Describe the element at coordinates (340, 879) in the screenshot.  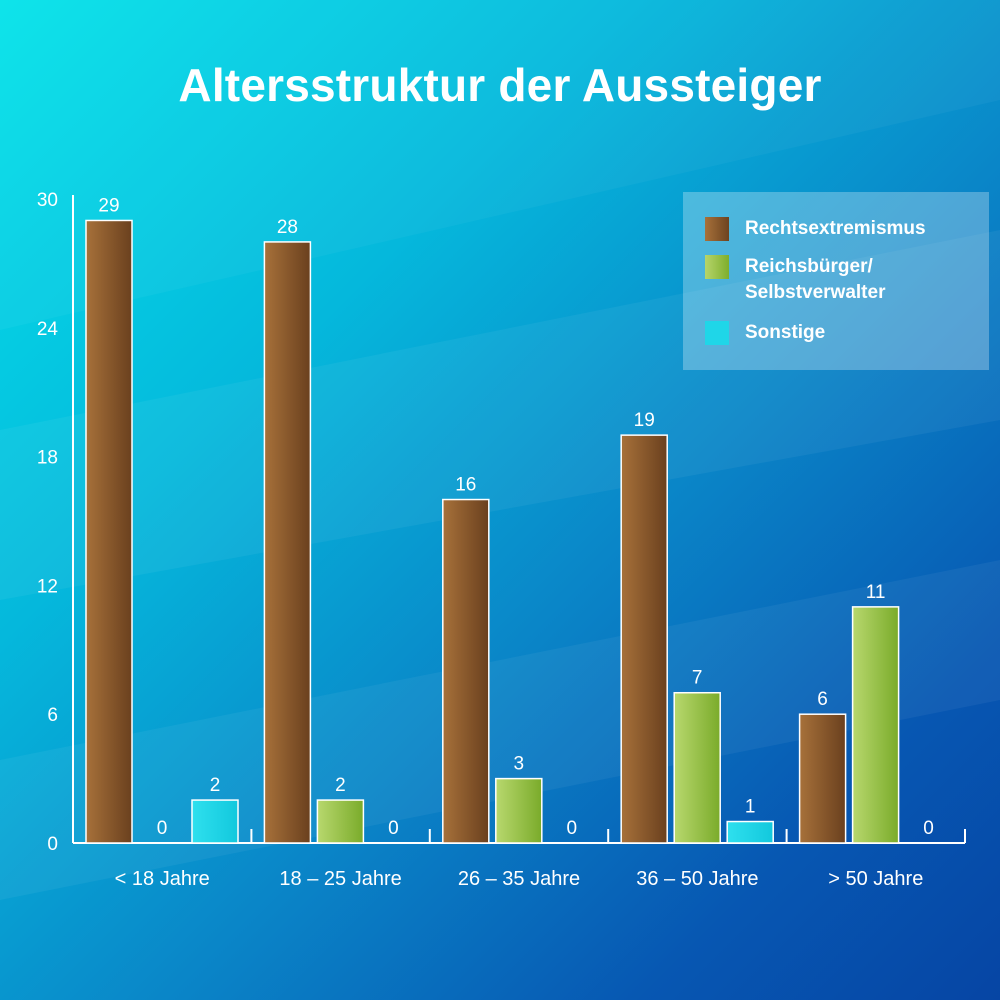
I see `x-tick-label: 18 – 25 Jahre` at that location.